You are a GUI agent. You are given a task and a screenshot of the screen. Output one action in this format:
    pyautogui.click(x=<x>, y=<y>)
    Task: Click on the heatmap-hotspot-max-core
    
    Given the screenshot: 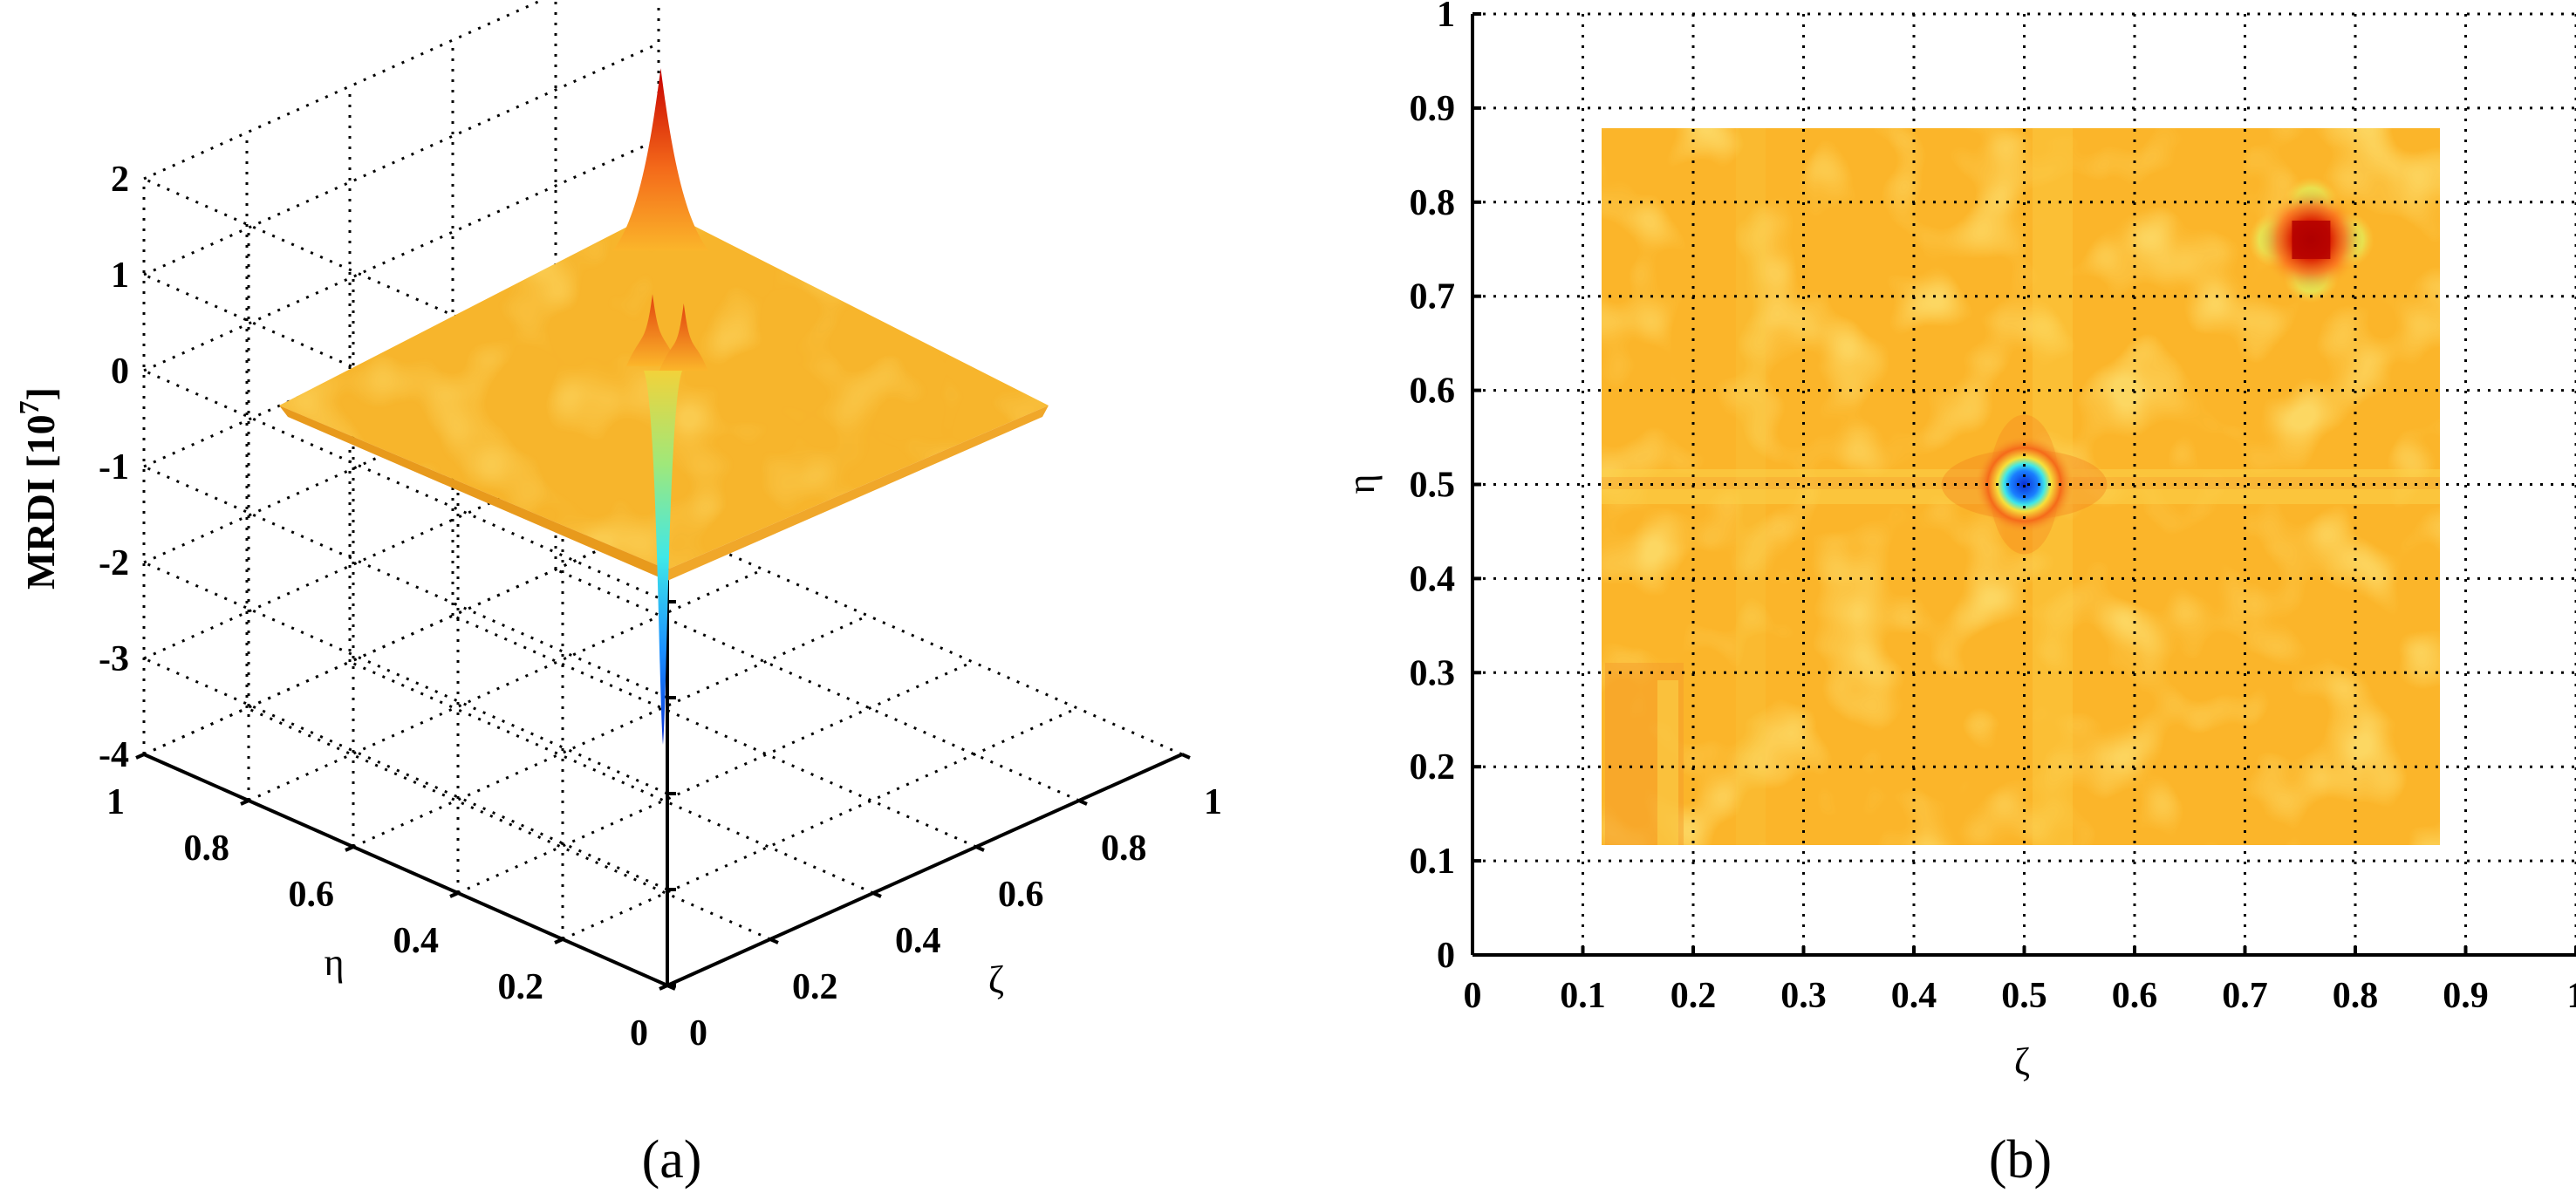 What is the action you would take?
    pyautogui.click(x=2311, y=240)
    